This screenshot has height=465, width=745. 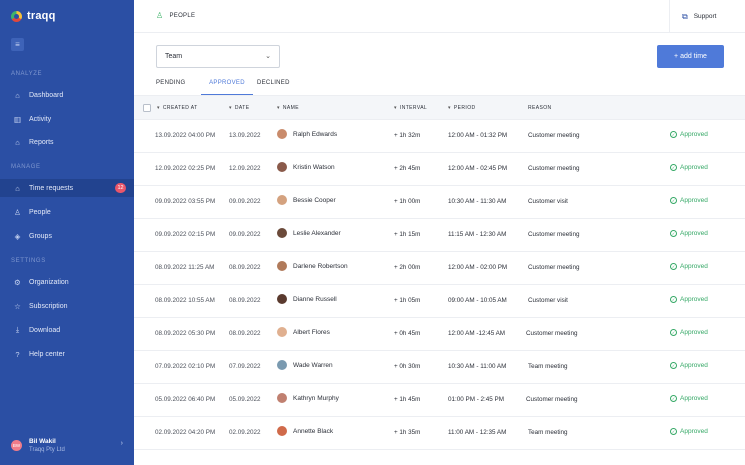 I want to click on people-icon: ♙, so click(x=17, y=212).